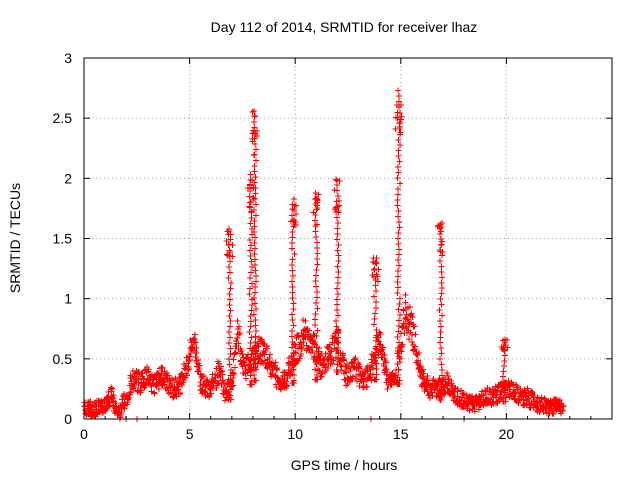 Image resolution: width=640 pixels, height=480 pixels. What do you see at coordinates (344, 465) in the screenshot?
I see `x-axis-label: GPS time / hours` at bounding box center [344, 465].